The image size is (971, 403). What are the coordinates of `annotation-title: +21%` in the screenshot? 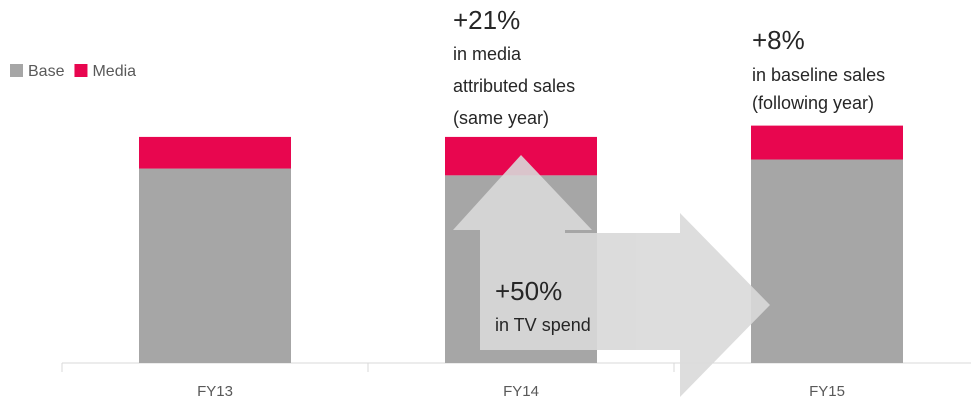 It's located at (486, 20).